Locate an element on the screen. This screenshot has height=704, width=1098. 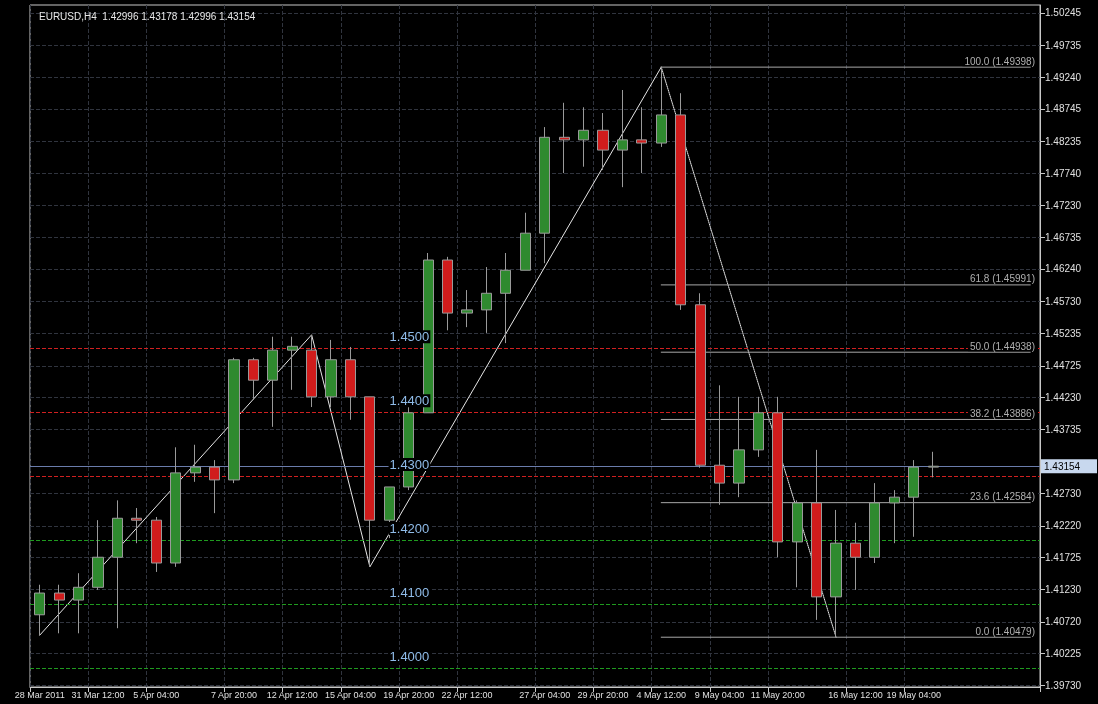
annotation: 0.0 (1.40479) is located at coordinates (1005, 631).